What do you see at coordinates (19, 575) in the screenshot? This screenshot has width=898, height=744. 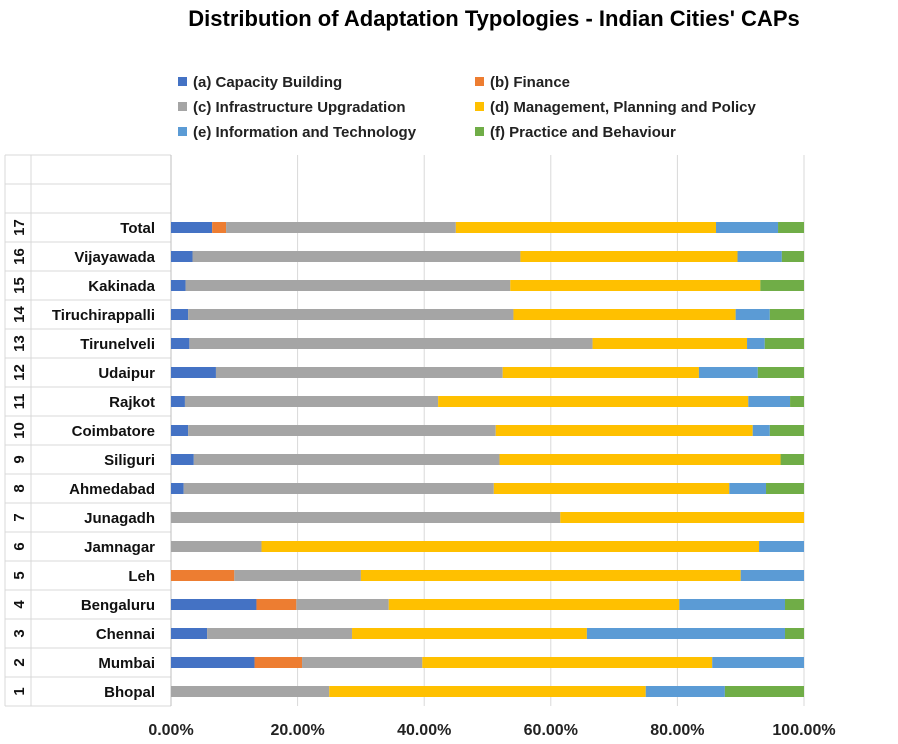 I see `row-number-label: 5` at bounding box center [19, 575].